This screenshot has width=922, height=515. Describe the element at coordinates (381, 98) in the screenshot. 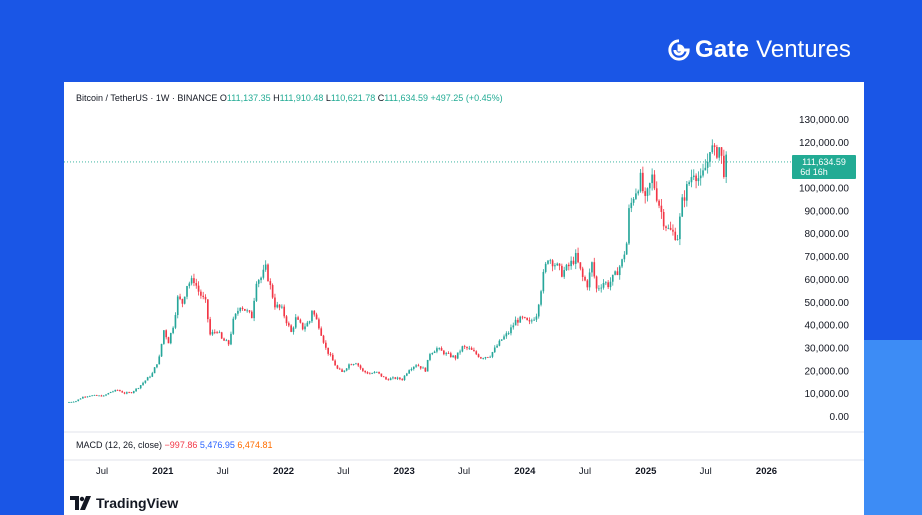

I see `close-label: C` at that location.